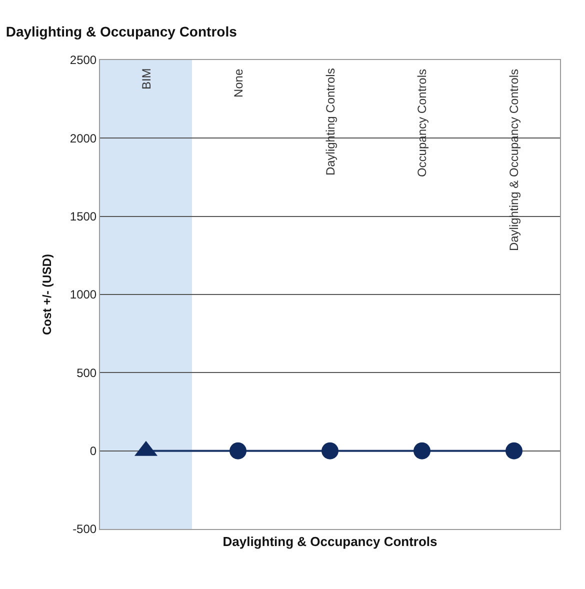 This screenshot has height=589, width=585. I want to click on x-tick-label: Daylighting Controls, so click(330, 122).